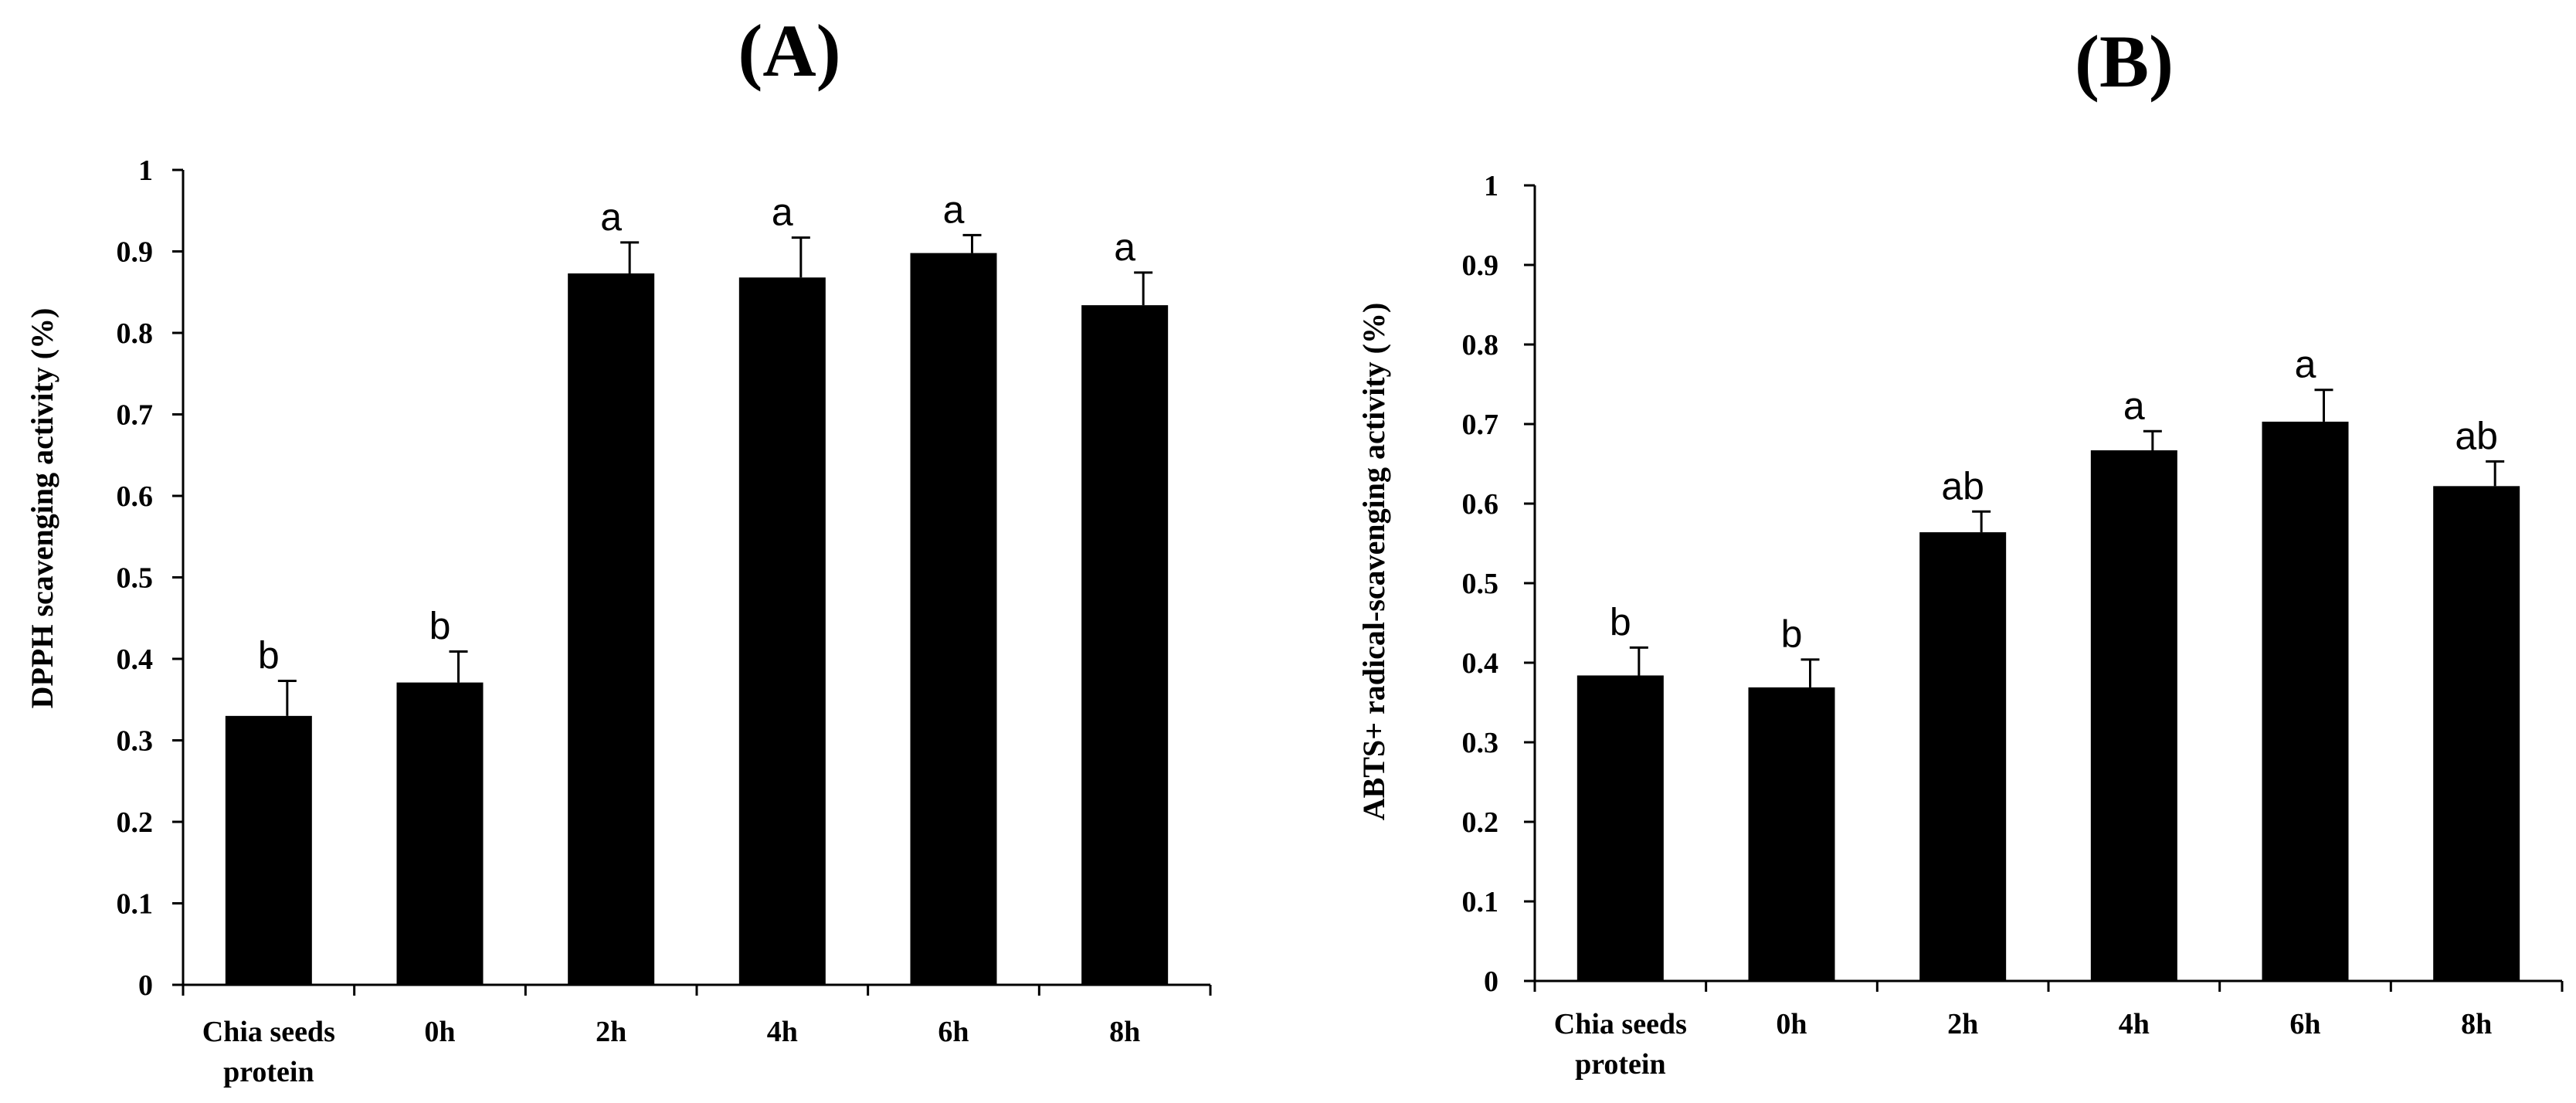  What do you see at coordinates (1620, 1064) in the screenshot?
I see `panel-b-category-label-line: protein` at bounding box center [1620, 1064].